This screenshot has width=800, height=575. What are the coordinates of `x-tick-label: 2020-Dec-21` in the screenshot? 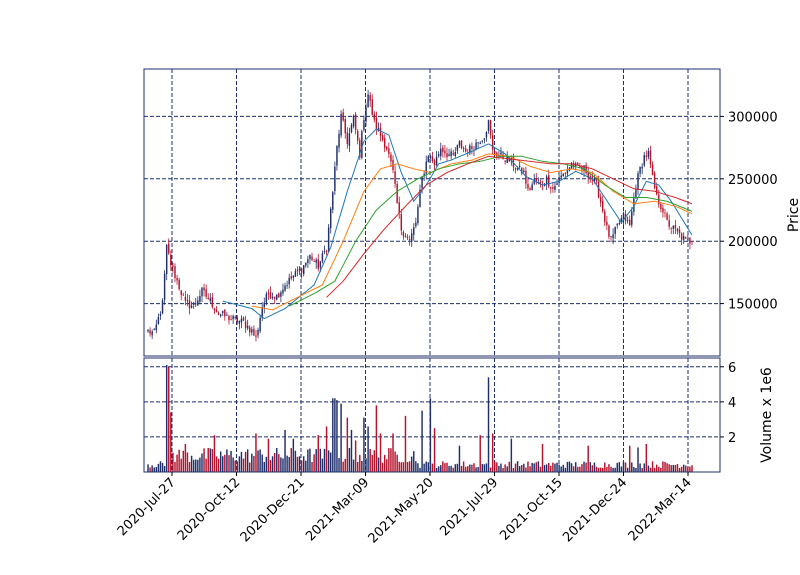 It's located at (273, 510).